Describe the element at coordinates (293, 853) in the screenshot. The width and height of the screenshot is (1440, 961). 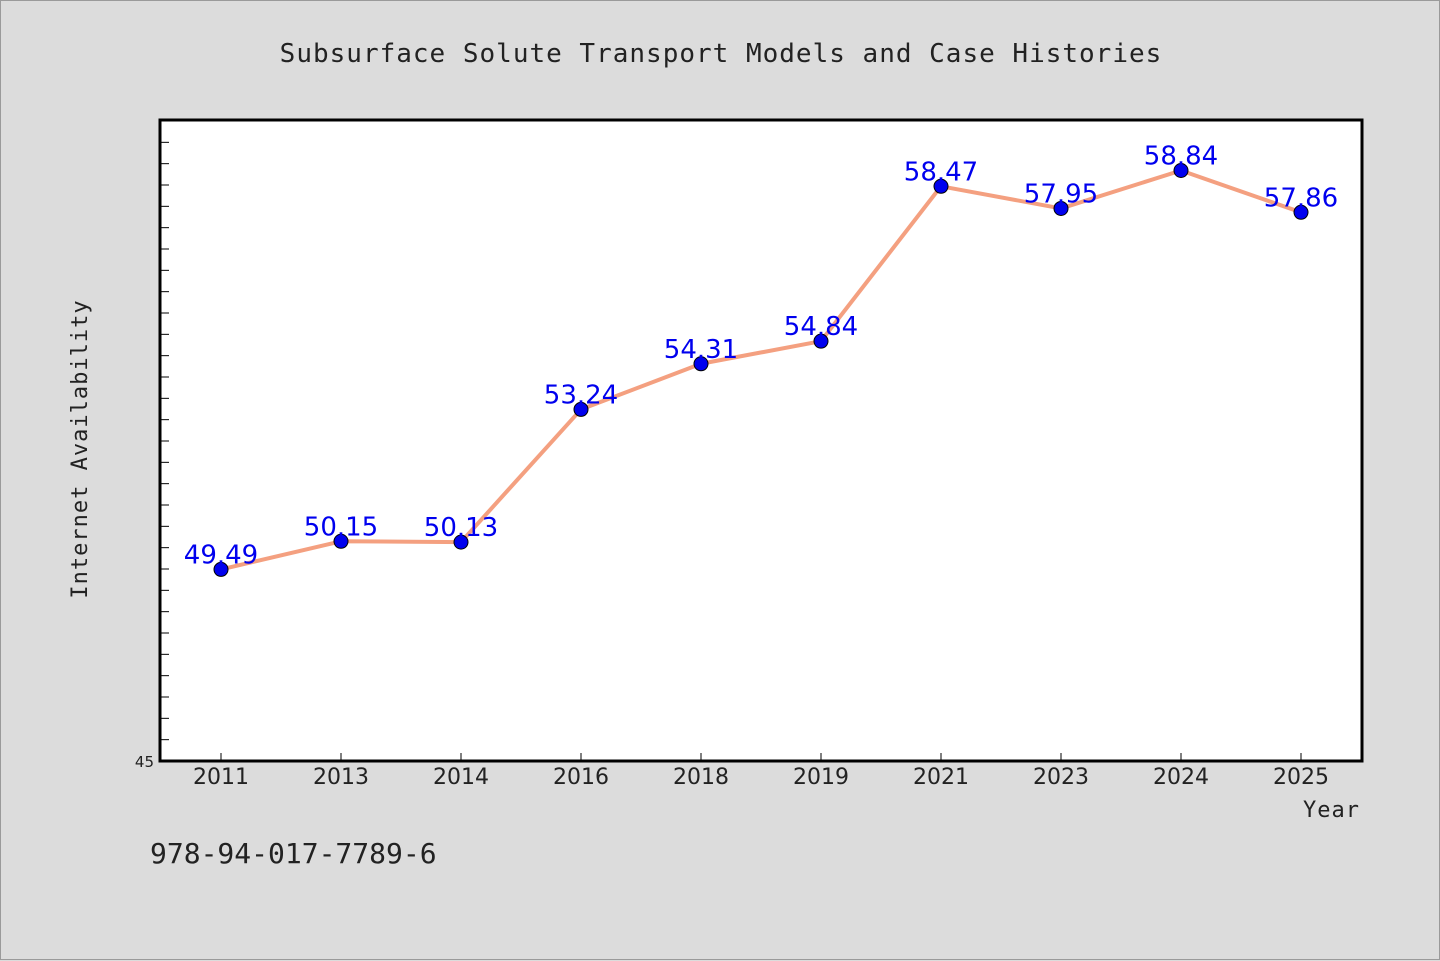
I see `isbn-footer: 978-94-017-7789-6` at that location.